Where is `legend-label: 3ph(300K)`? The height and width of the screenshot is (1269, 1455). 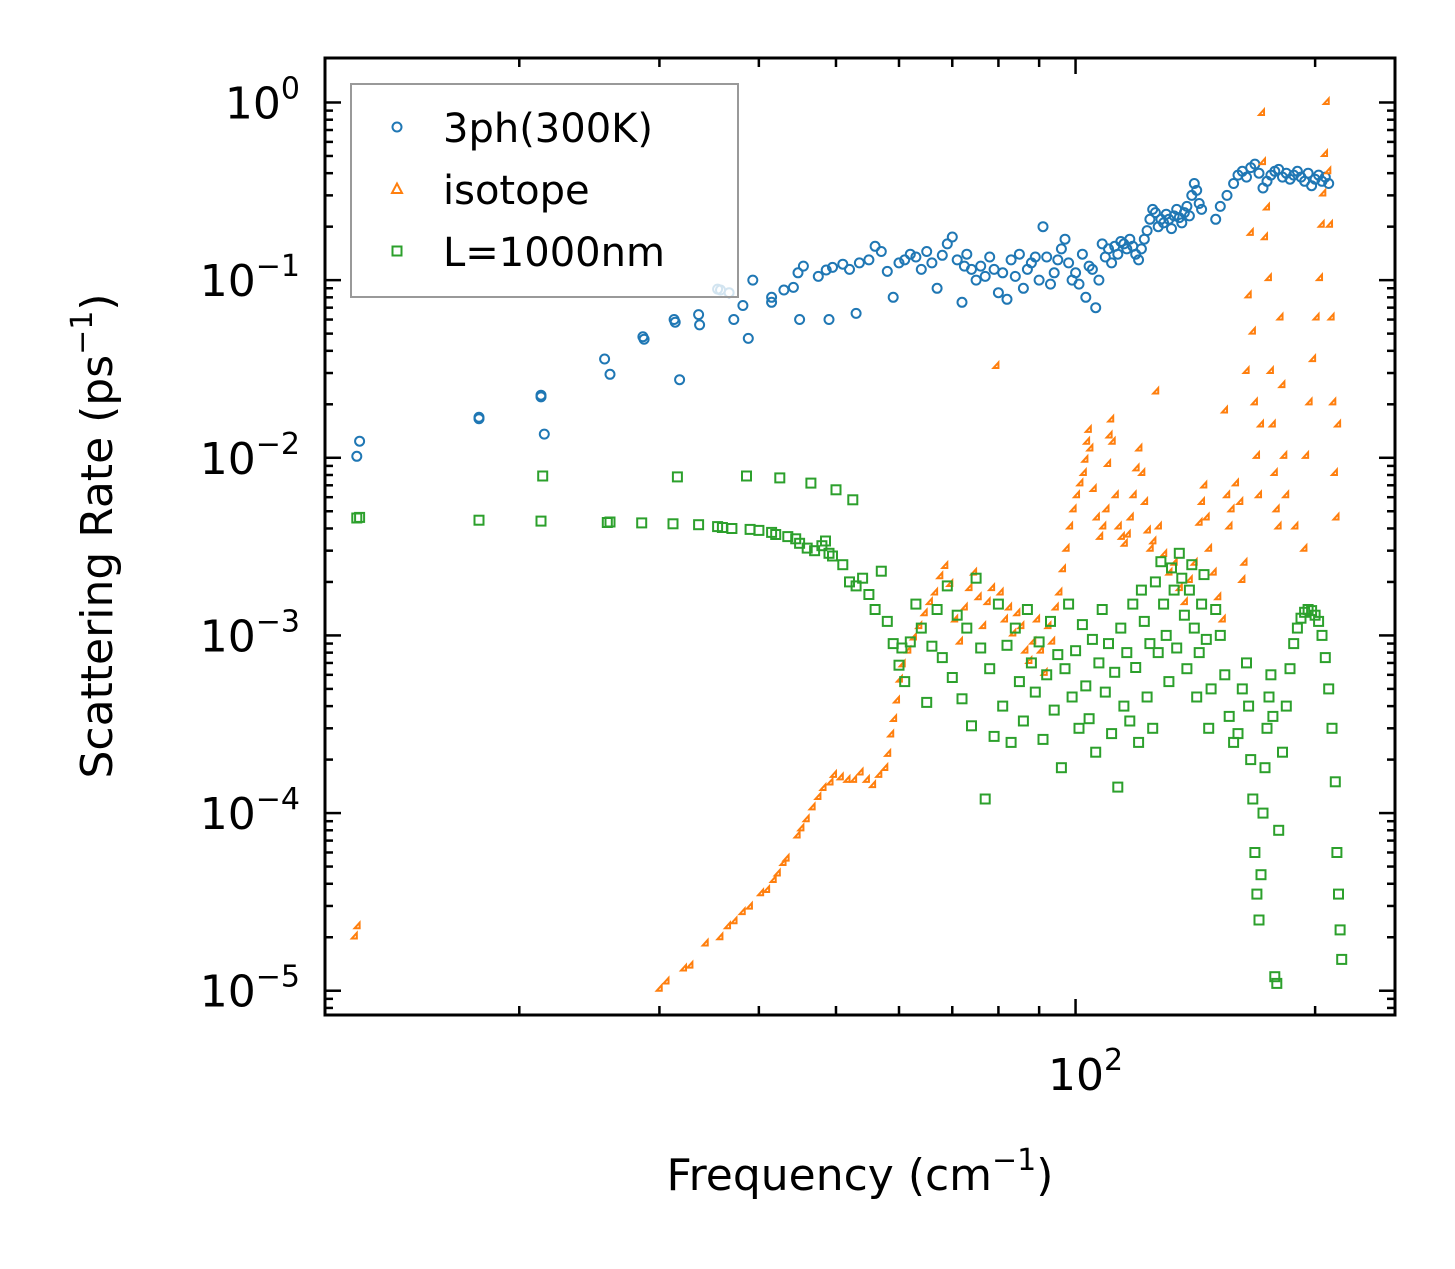
legend-label: 3ph(300K) is located at coordinates (548, 129).